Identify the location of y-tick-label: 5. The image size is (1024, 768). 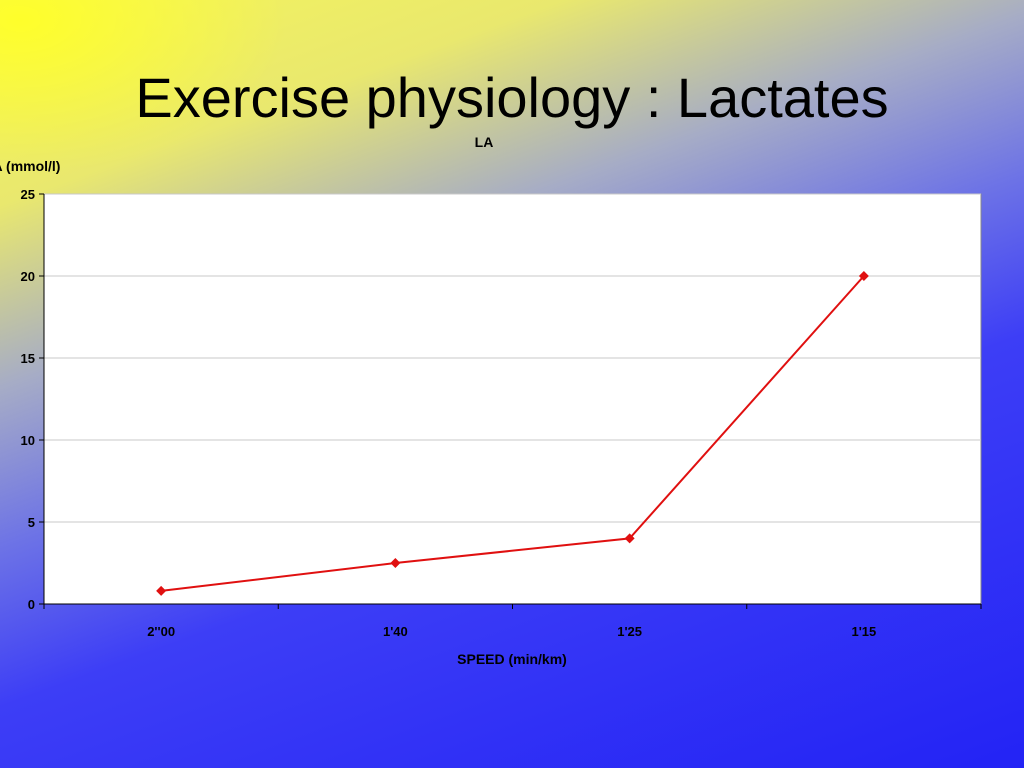
(31, 522).